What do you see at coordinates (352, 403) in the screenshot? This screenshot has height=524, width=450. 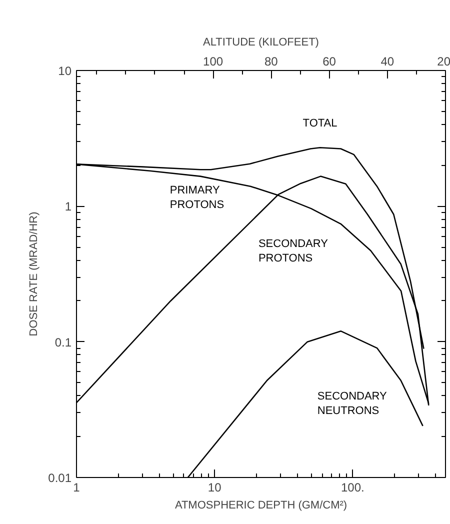 I see `series-label: SECONDARY NEUTRONS` at bounding box center [352, 403].